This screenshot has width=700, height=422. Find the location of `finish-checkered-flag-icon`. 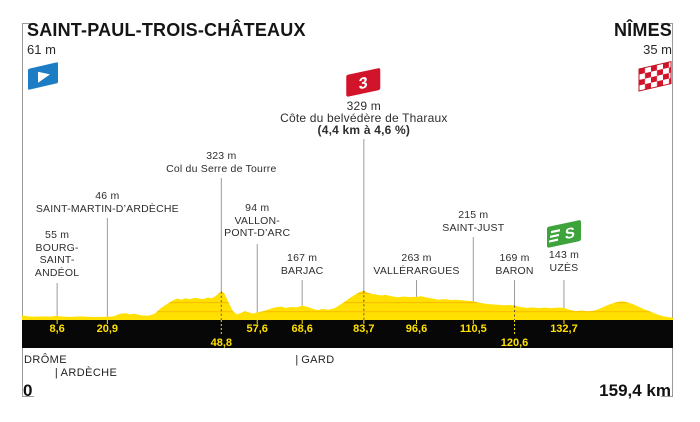

finish-checkered-flag-icon is located at coordinates (655, 76).